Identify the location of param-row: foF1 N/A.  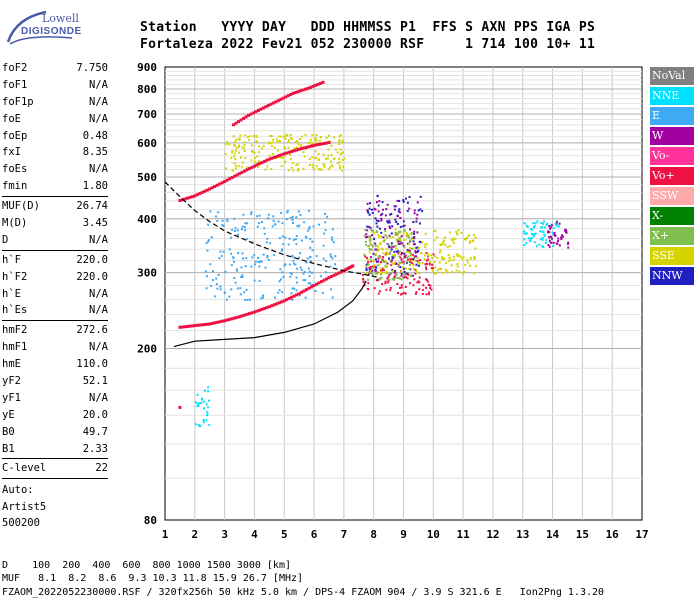
(55, 85).